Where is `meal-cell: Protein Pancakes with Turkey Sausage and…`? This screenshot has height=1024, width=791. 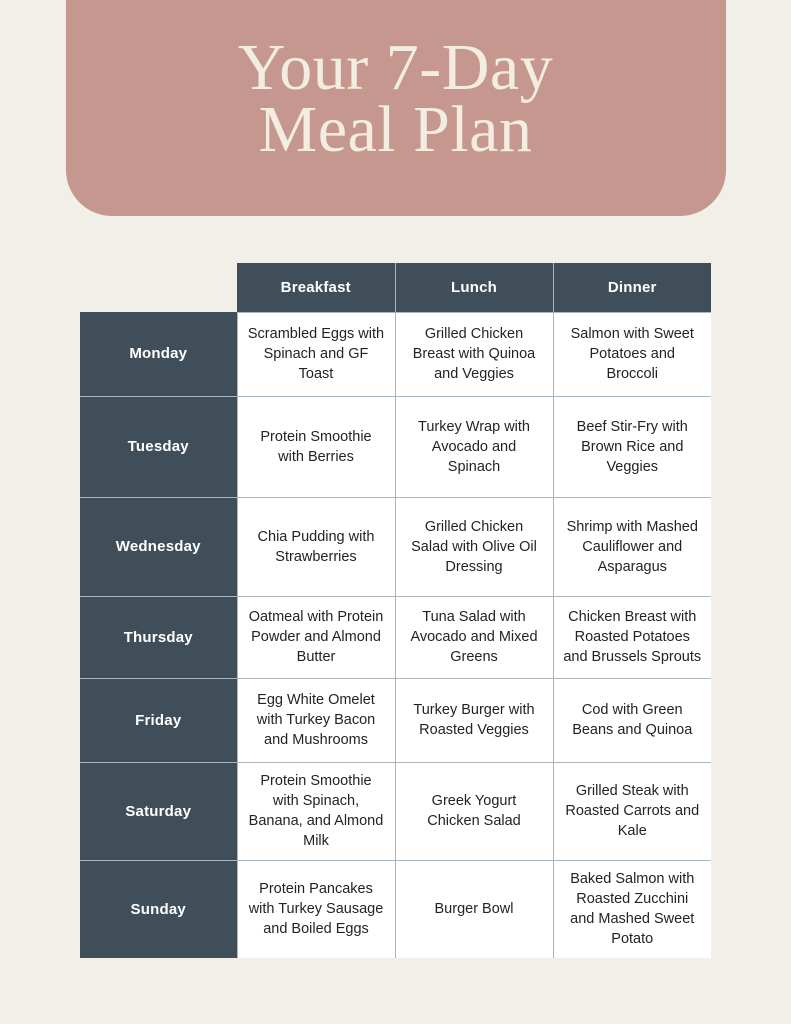
meal-cell: Protein Pancakes with Turkey Sausage and… is located at coordinates (316, 909).